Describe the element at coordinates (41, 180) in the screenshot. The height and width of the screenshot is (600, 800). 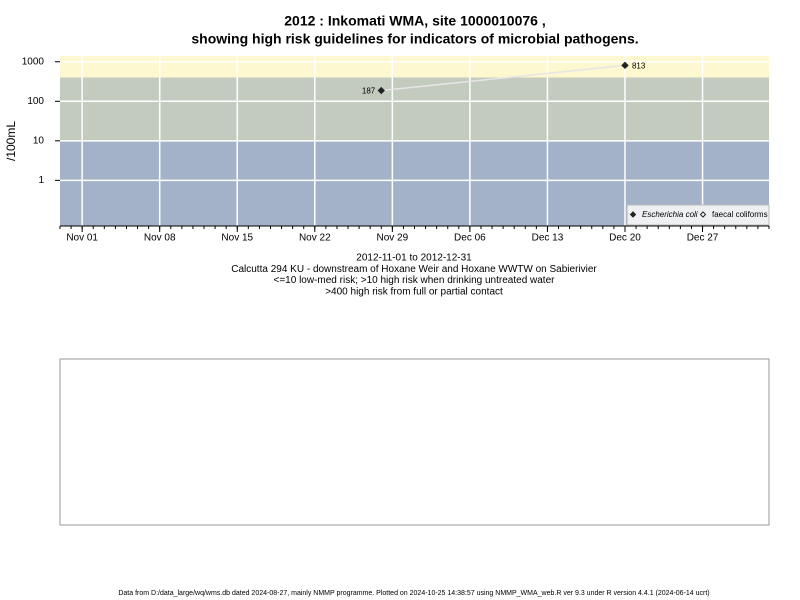
I see `y-tick-label: 1` at that location.